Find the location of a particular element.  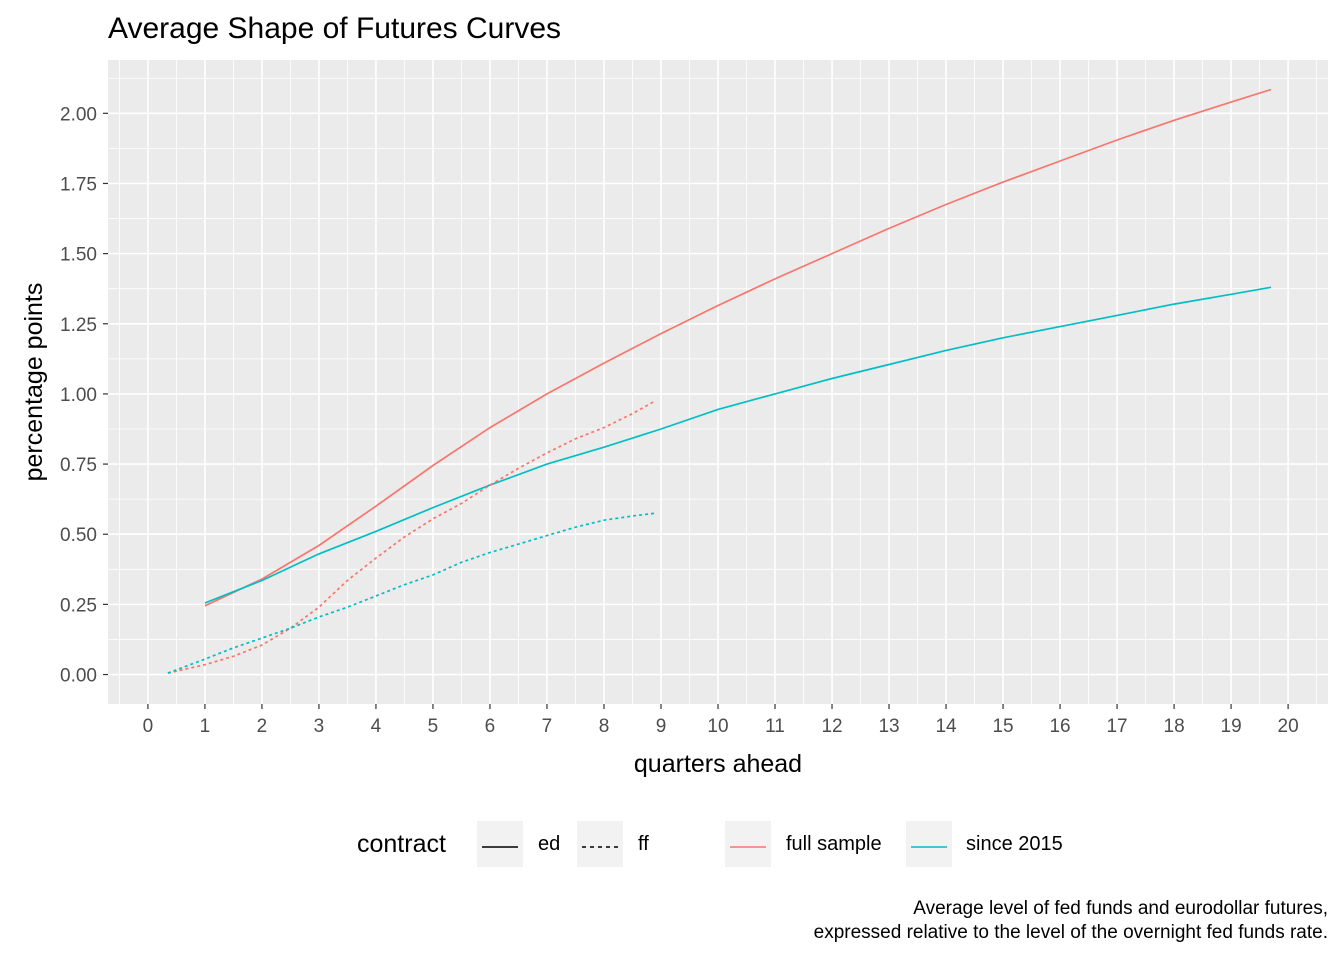

y-tick-label: 1.75 is located at coordinates (78, 184).